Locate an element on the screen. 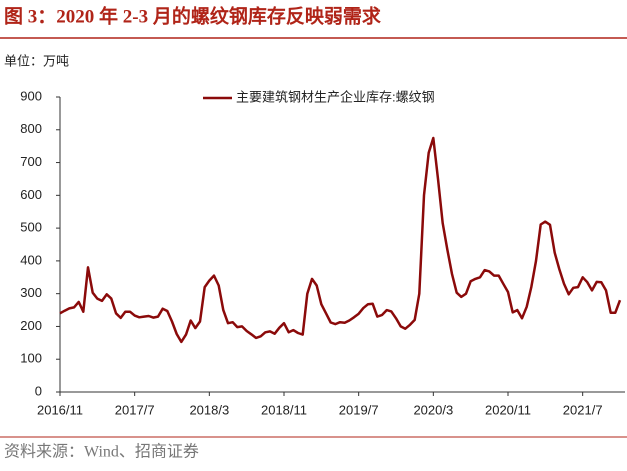 The image size is (627, 471). x-tick-label: 2016/11 is located at coordinates (60, 409).